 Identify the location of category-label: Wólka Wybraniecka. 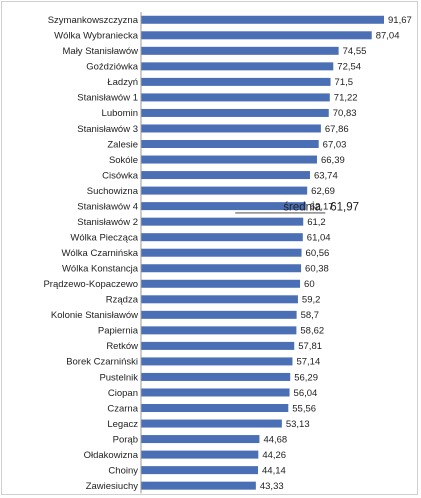
(96, 36).